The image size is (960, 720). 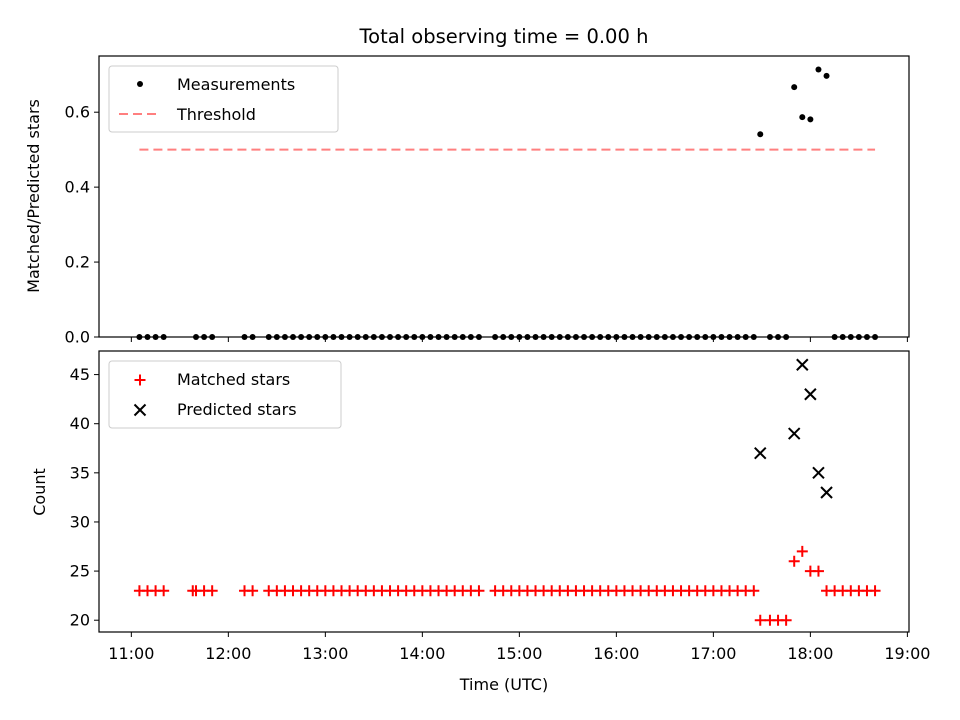 I want to click on bottom-x-tick-label: 19:00, so click(x=907, y=653).